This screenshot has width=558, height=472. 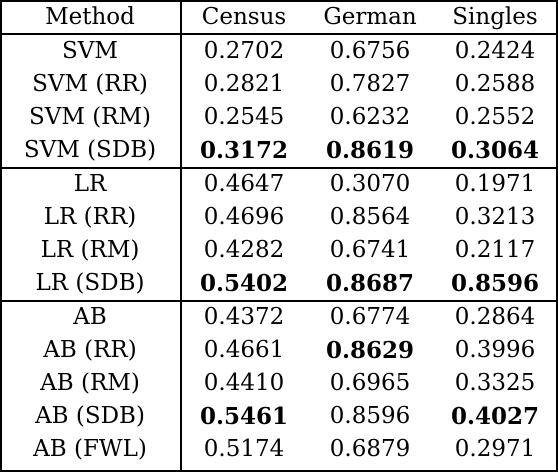 I want to click on german-value: 0.6756, so click(x=370, y=51).